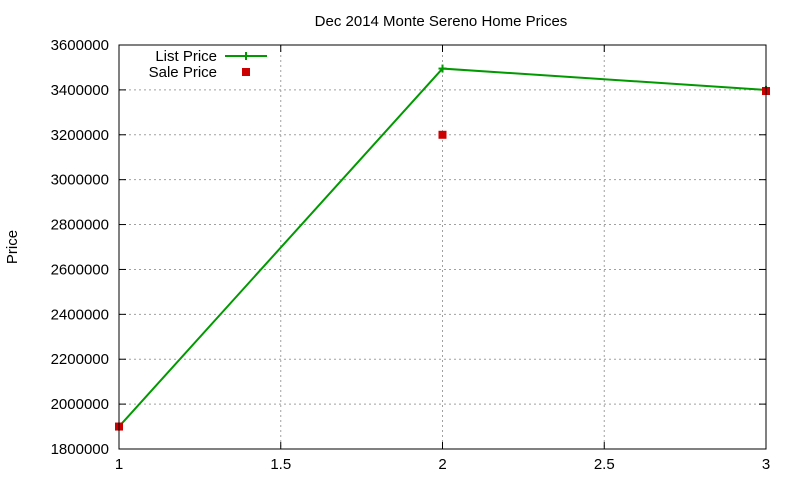 The image size is (800, 485). I want to click on y-tick-label: 2400000, so click(80, 314).